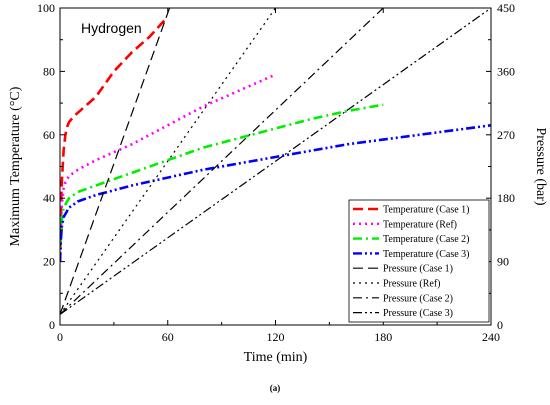 The width and height of the screenshot is (550, 405). I want to click on x-tick-label: 120, so click(276, 337).